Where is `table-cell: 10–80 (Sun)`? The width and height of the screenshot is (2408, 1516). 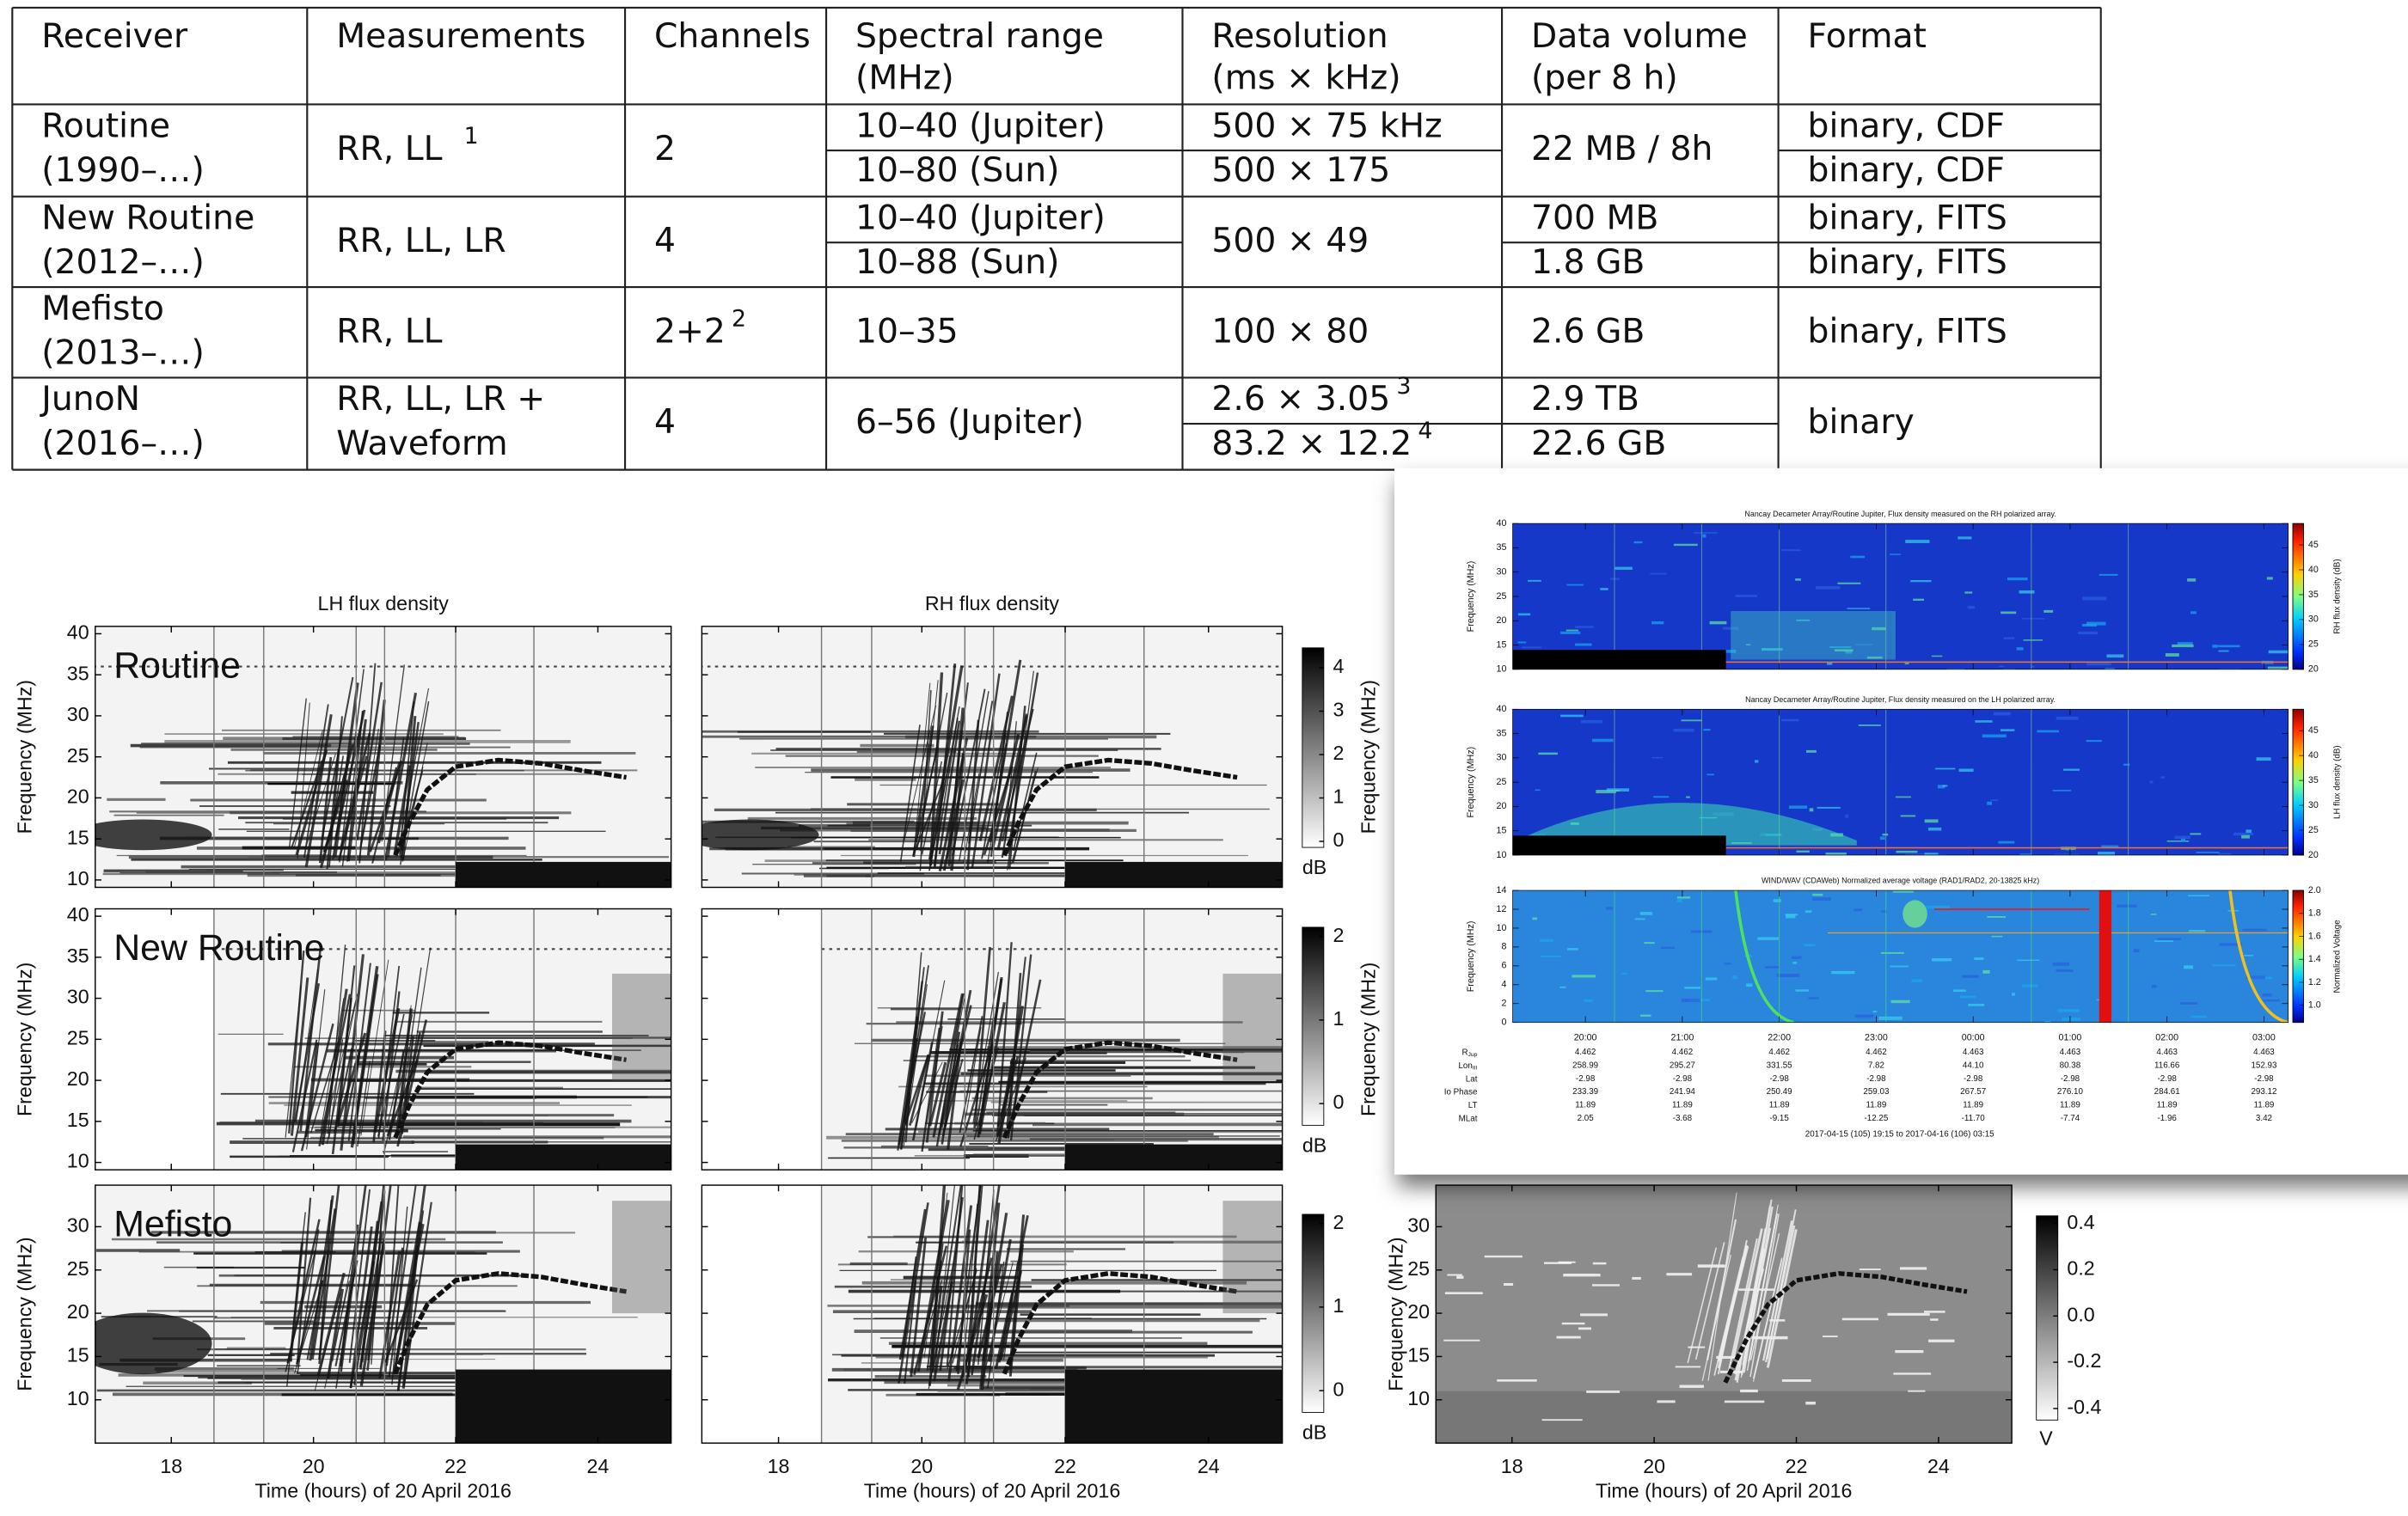
table-cell: 10–80 (Sun) is located at coordinates (957, 171).